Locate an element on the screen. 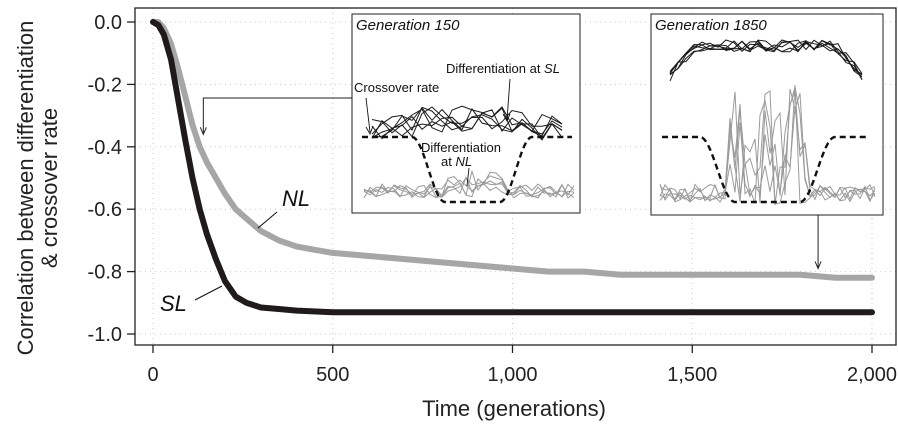  x-tick-label-0: 0 is located at coordinates (152, 375).